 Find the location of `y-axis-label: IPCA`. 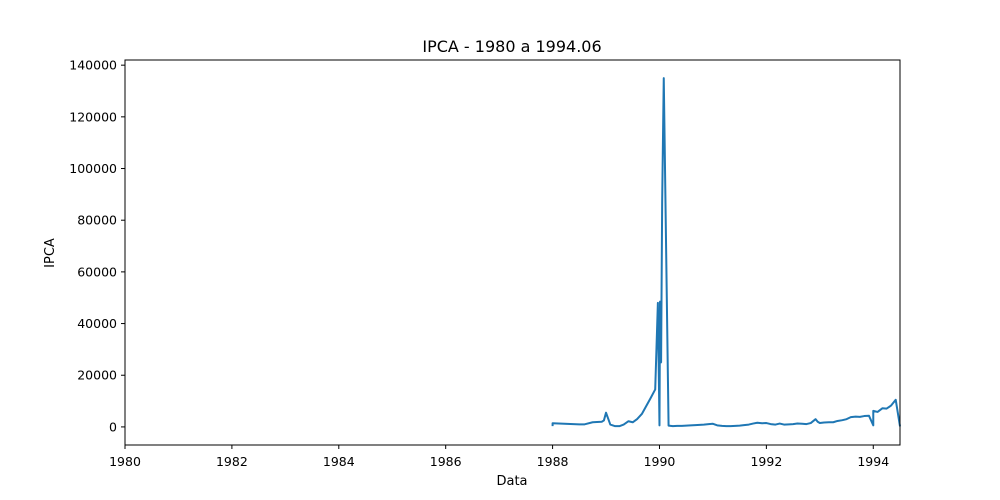

y-axis-label: IPCA is located at coordinates (50, 253).